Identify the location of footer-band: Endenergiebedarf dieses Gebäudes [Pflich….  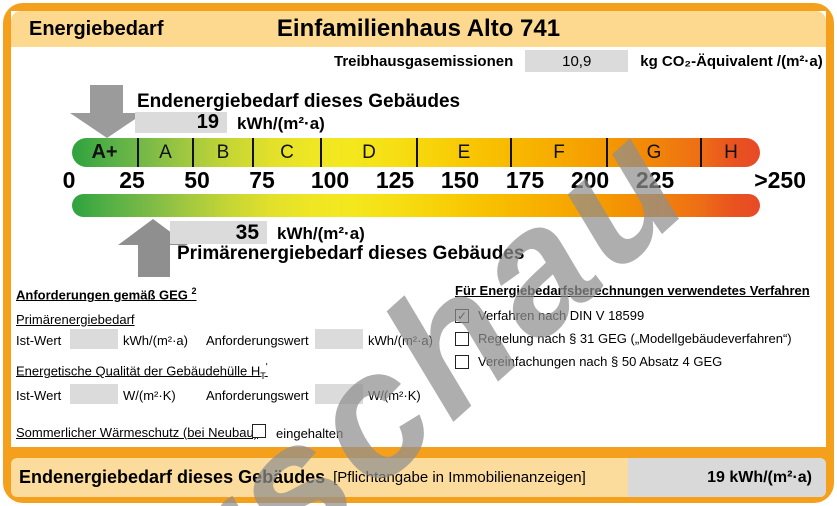
(418, 477).